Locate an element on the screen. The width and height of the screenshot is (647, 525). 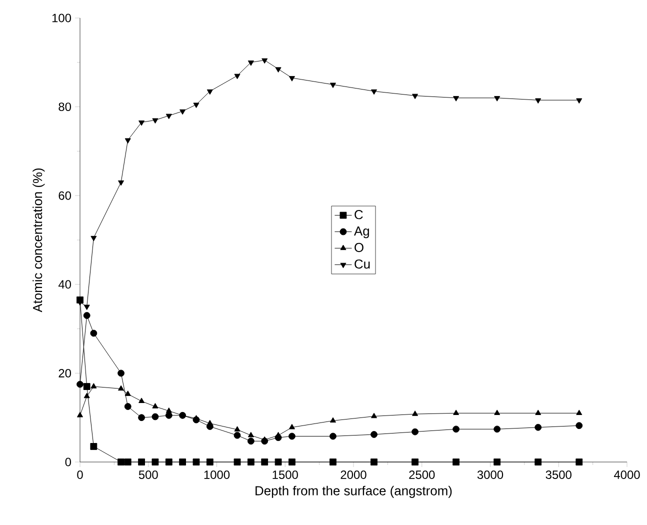
legend-label: Cu is located at coordinates (362, 264).